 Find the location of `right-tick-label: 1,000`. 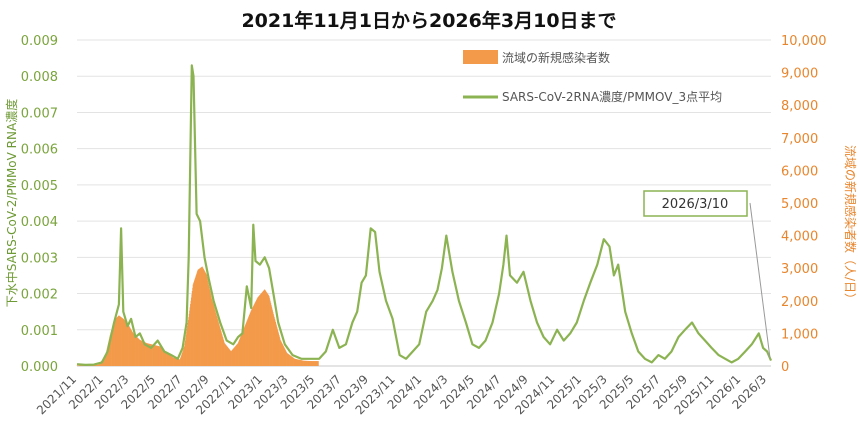

right-tick-label: 1,000 is located at coordinates (799, 334).